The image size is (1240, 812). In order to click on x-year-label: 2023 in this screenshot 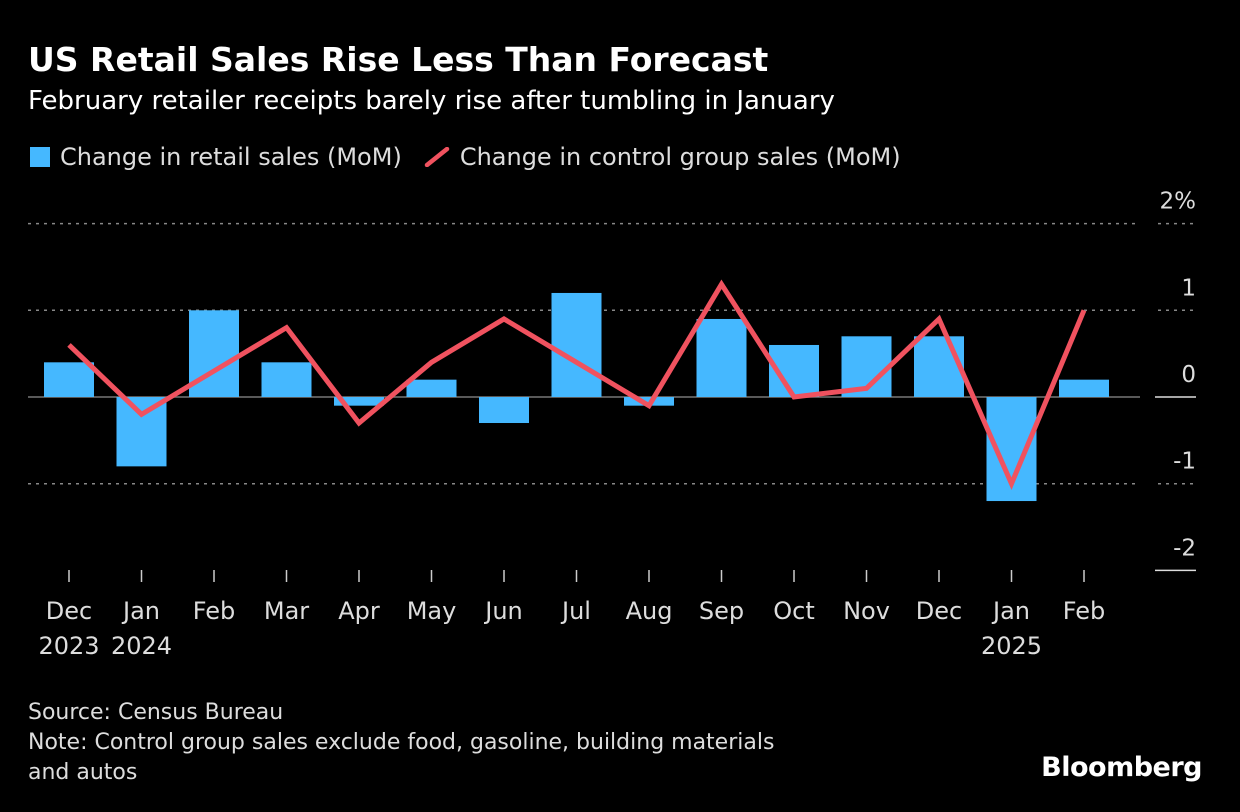, I will do `click(68, 646)`.